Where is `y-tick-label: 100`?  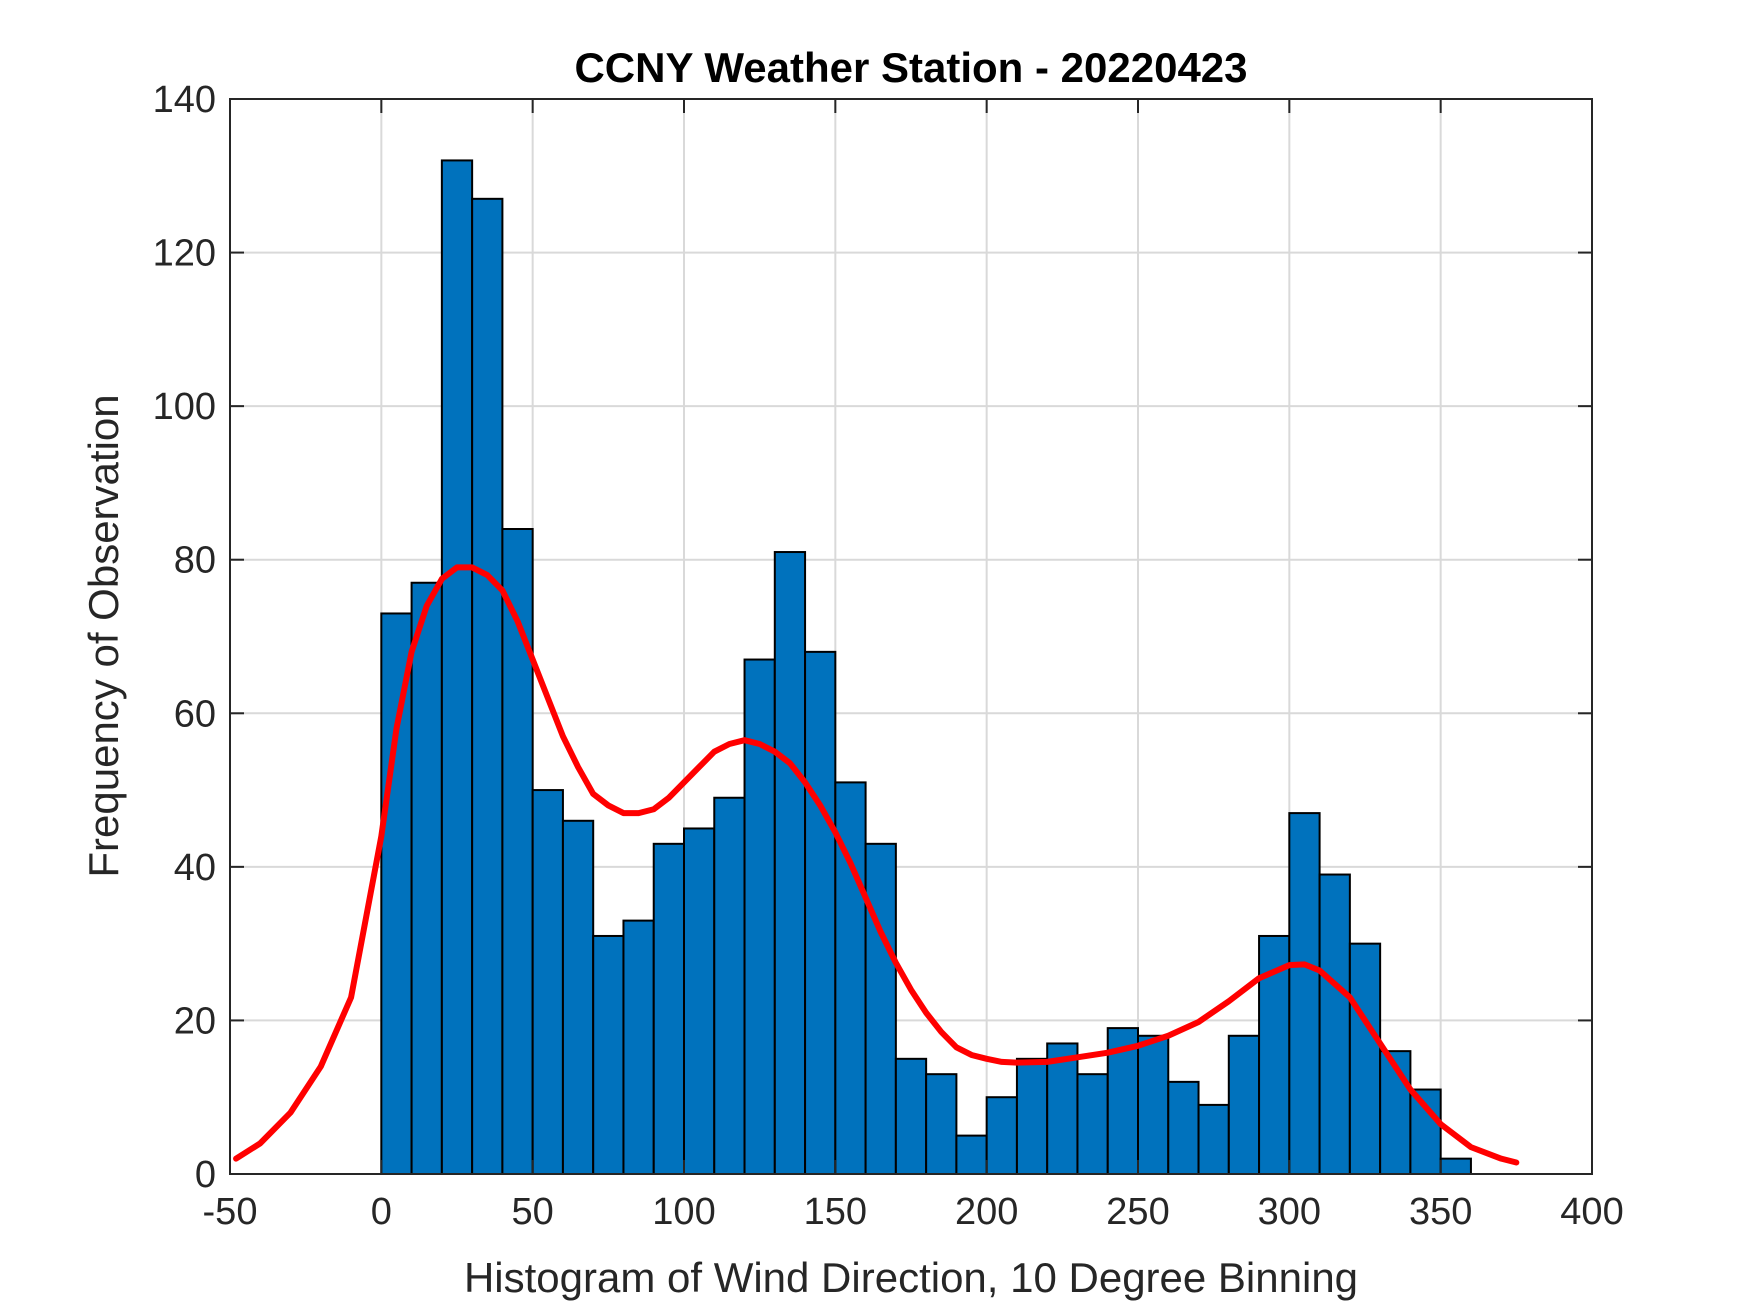
y-tick-label: 100 is located at coordinates (184, 407).